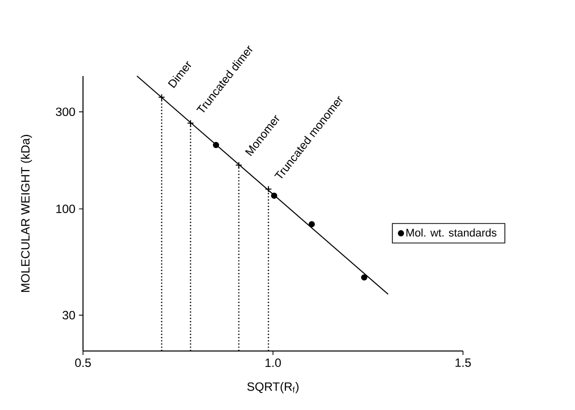 Image resolution: width=575 pixels, height=410 pixels. What do you see at coordinates (272, 388) in the screenshot?
I see `x-axis-title: SQRT(R$_{f}$)` at bounding box center [272, 388].